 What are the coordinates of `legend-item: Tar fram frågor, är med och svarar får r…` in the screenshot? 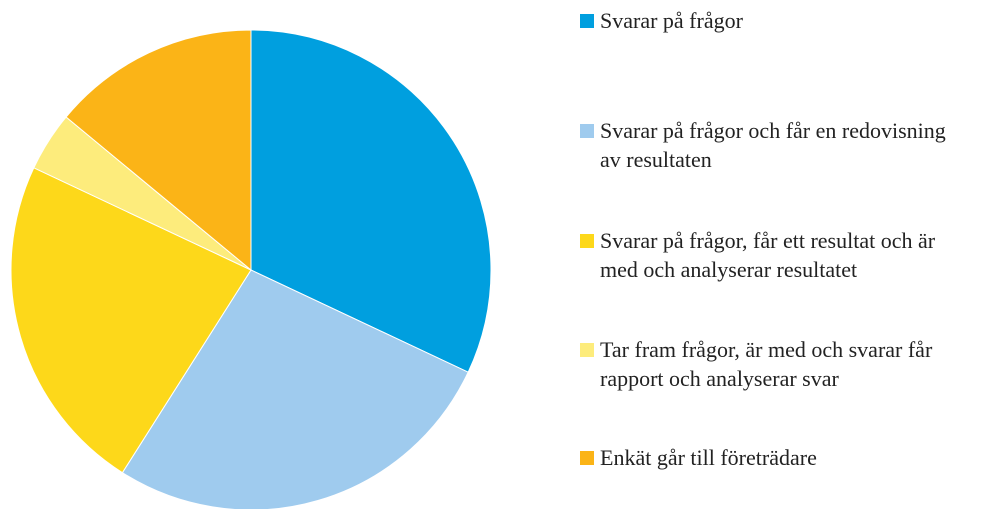 It's located at (780, 364).